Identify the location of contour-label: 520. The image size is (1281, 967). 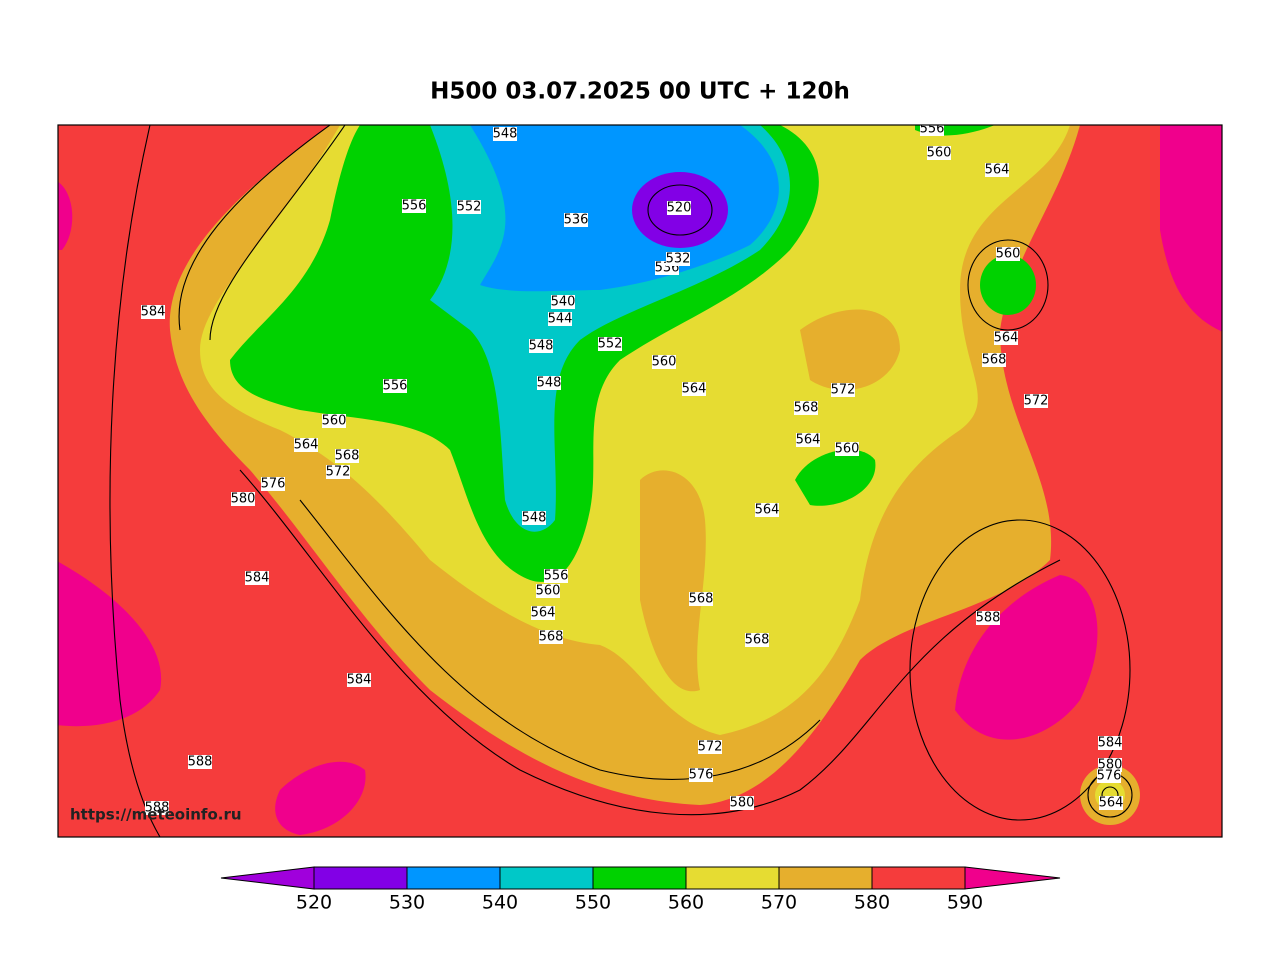
(679, 208).